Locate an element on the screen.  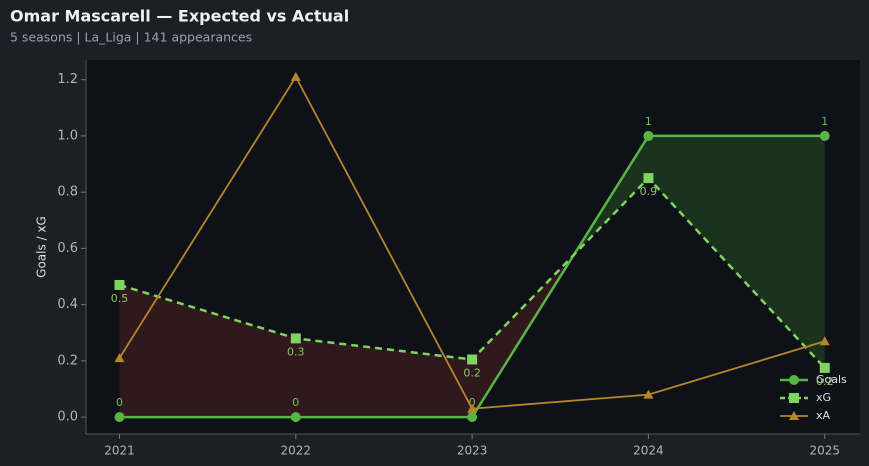
data-label: 0.9 is located at coordinates (649, 191).